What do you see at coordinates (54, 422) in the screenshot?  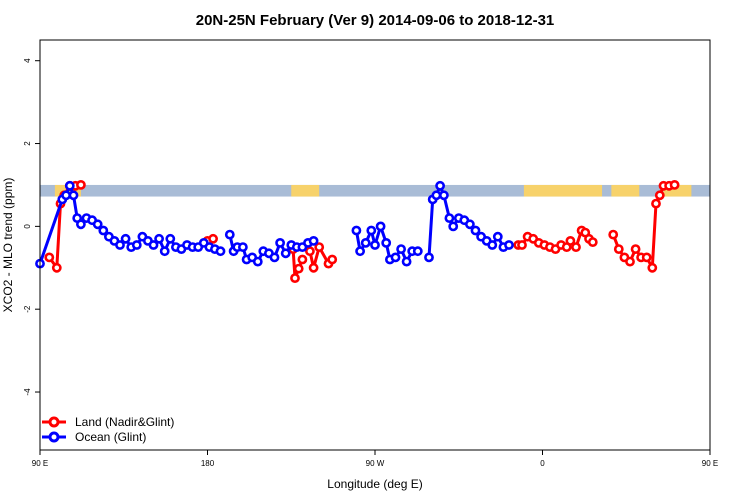 I see `legend-land-marker` at bounding box center [54, 422].